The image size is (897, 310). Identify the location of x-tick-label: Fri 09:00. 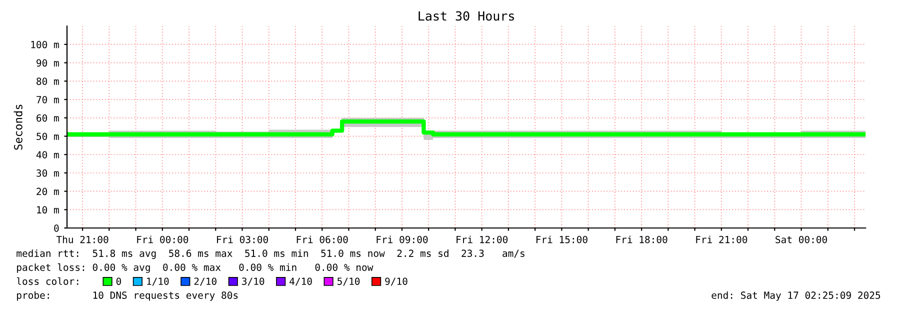
(402, 240).